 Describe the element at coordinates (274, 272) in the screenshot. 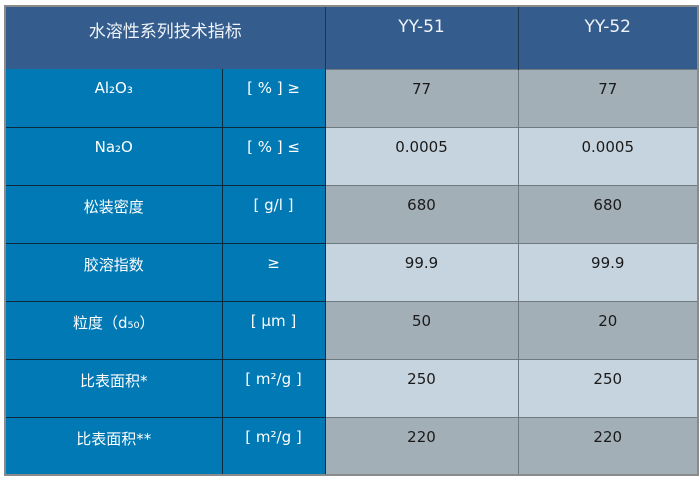

I see `property-unit: ≥` at that location.